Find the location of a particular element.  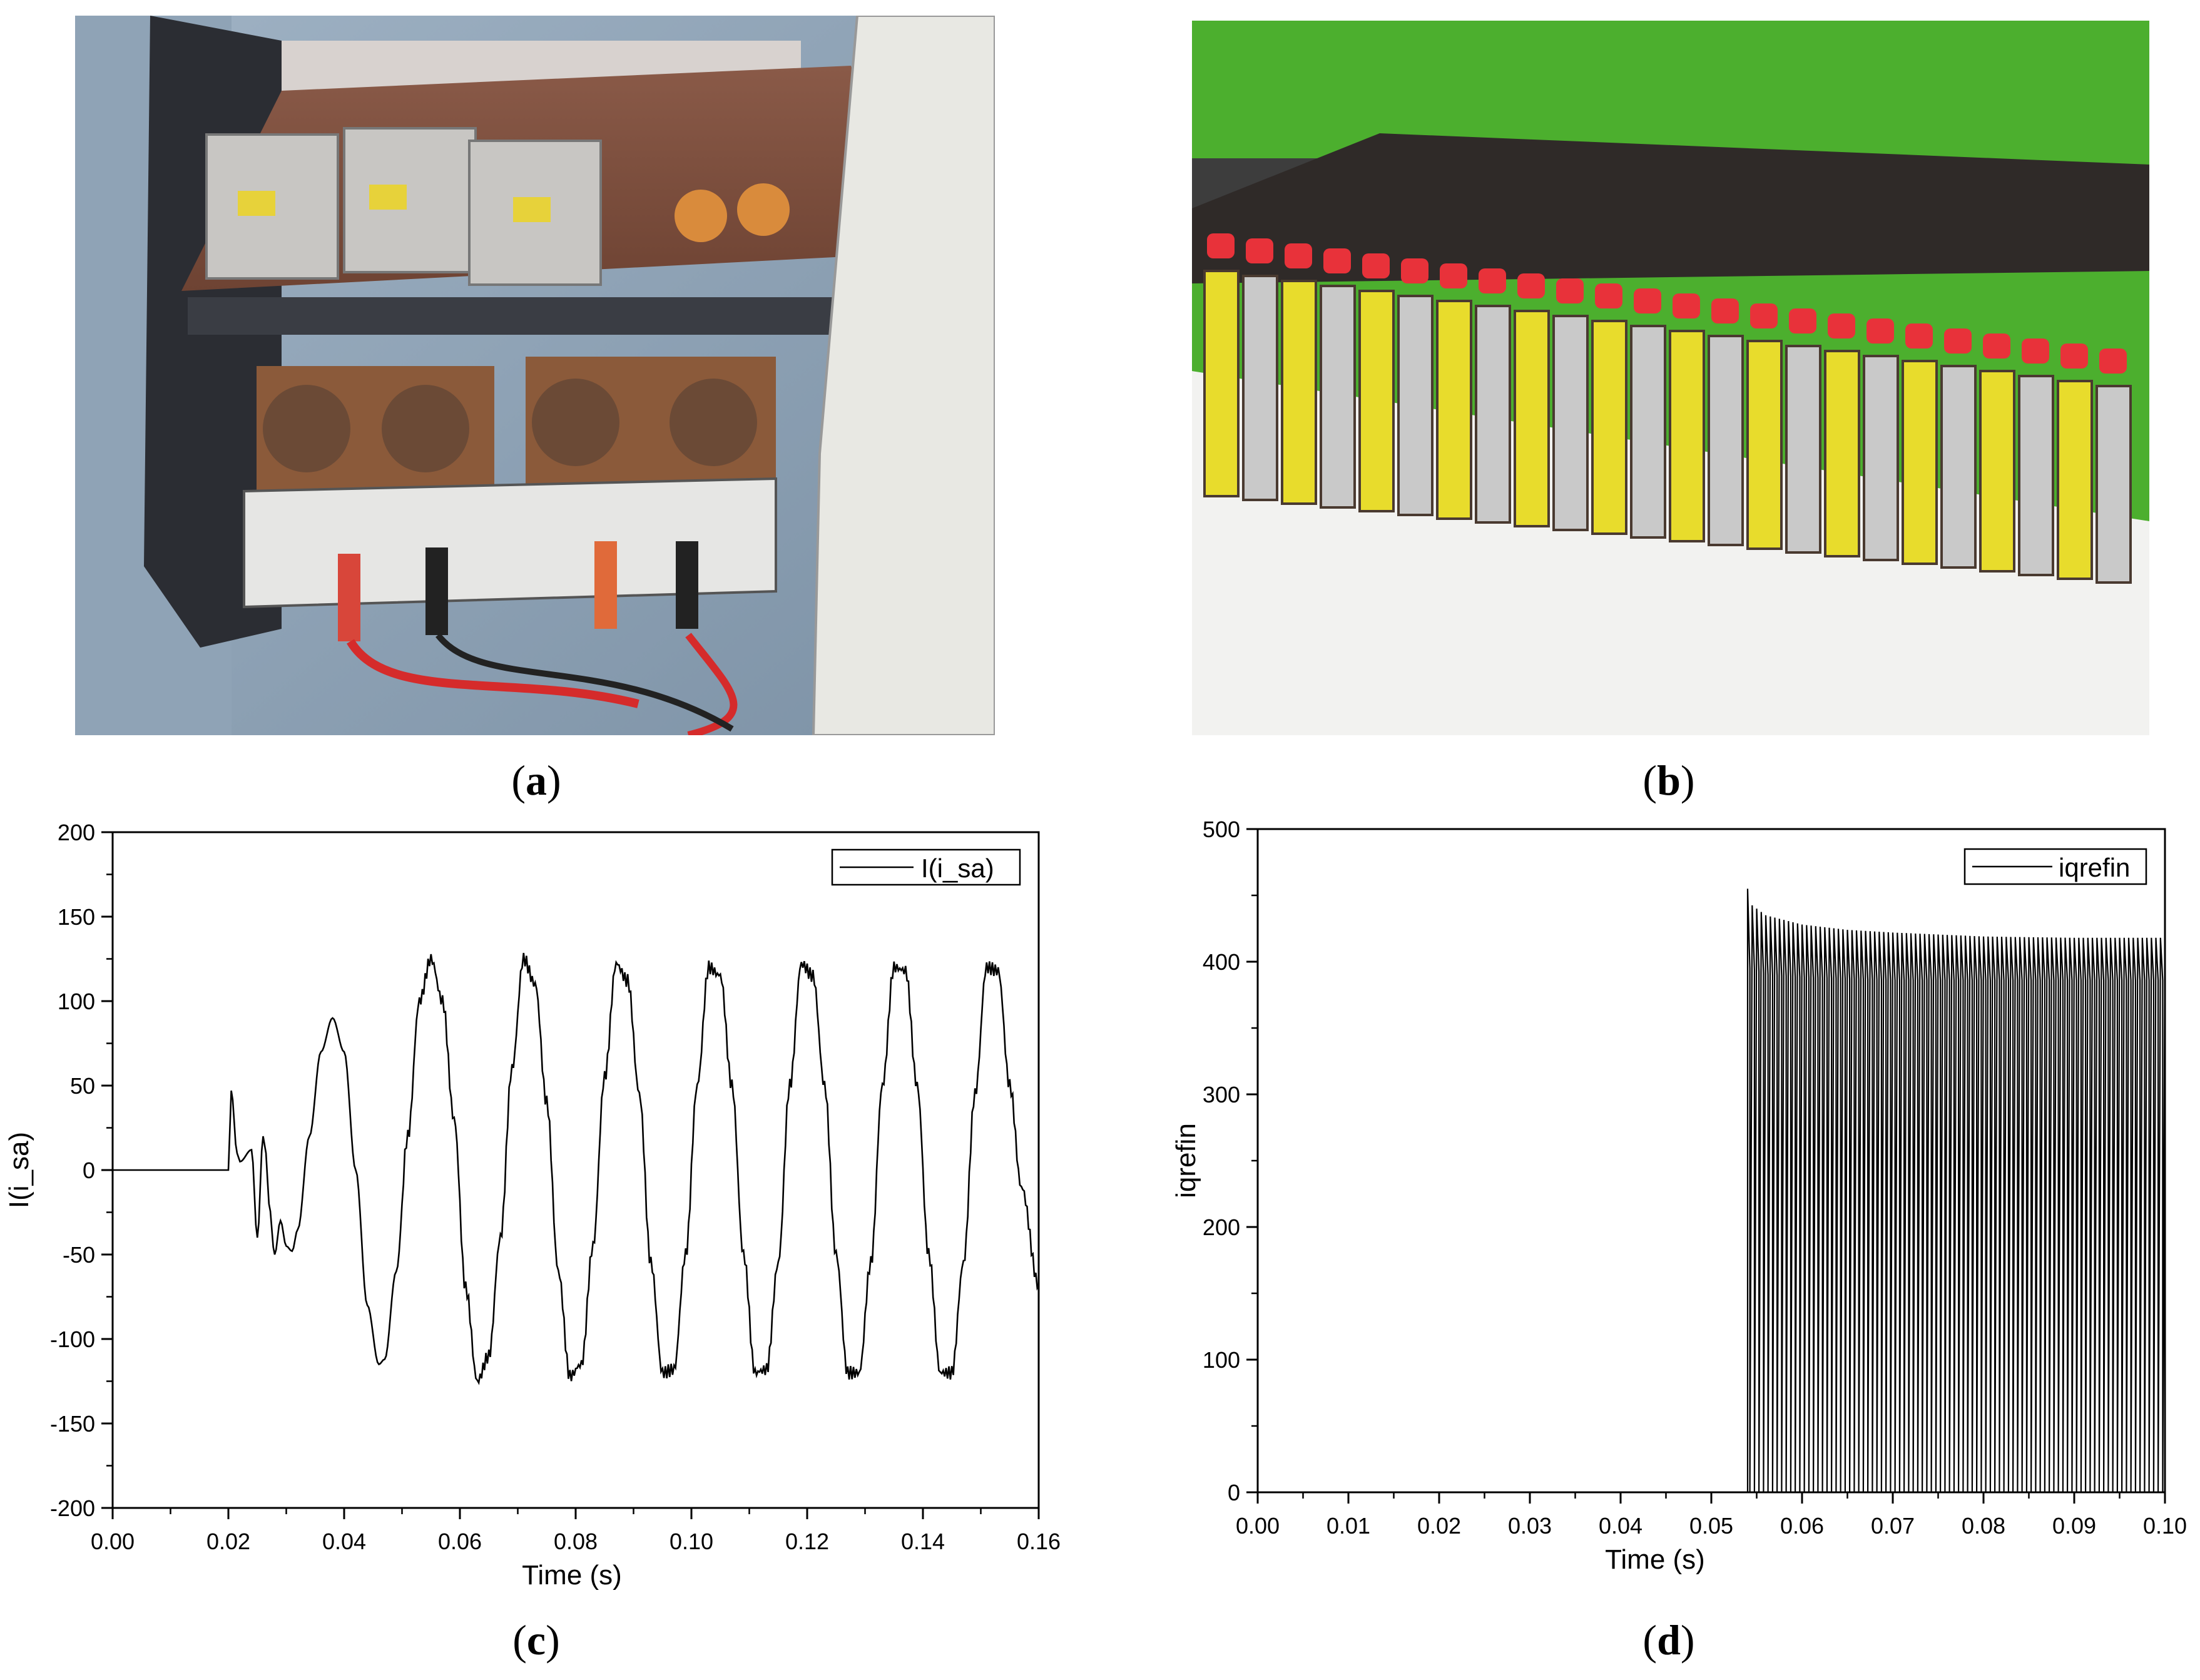

caption-b-letter: b is located at coordinates (1669, 780).